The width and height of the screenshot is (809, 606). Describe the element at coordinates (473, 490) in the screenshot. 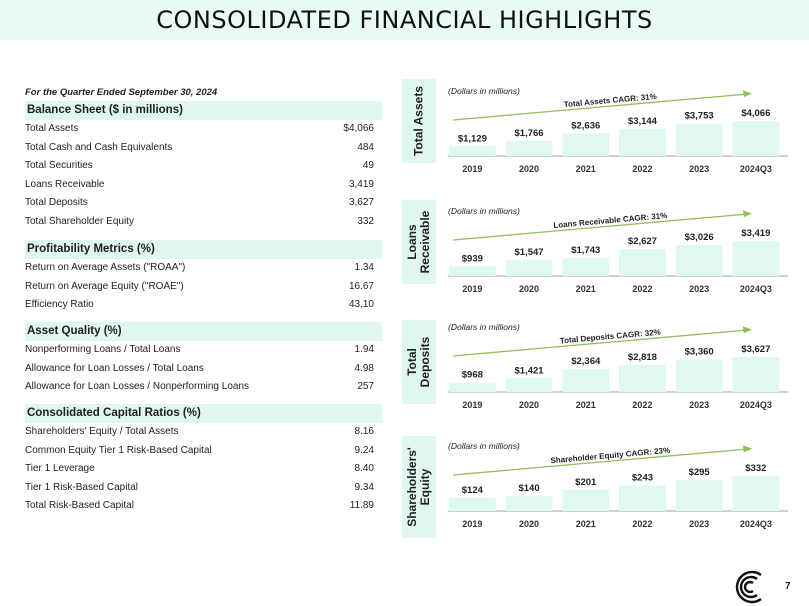

I see `data-label: $124` at that location.